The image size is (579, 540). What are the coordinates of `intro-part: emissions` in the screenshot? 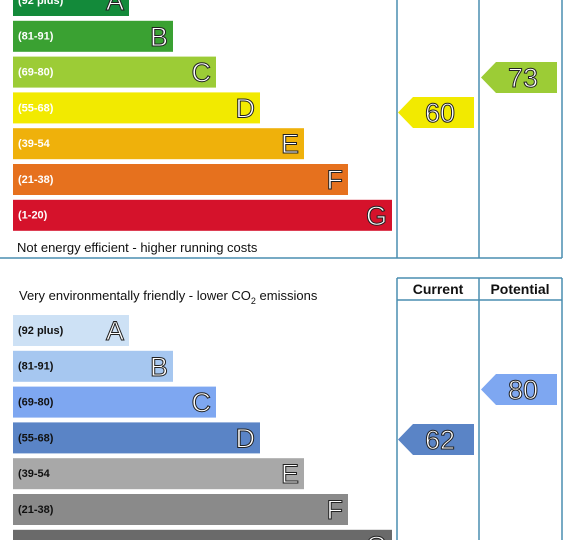 It's located at (287, 295).